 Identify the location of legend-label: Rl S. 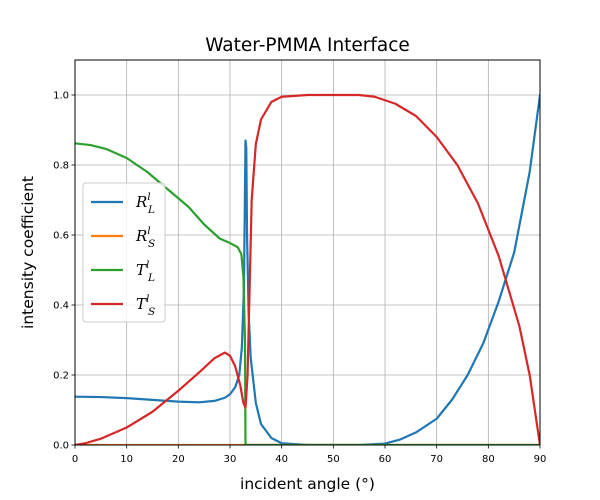
(145, 237).